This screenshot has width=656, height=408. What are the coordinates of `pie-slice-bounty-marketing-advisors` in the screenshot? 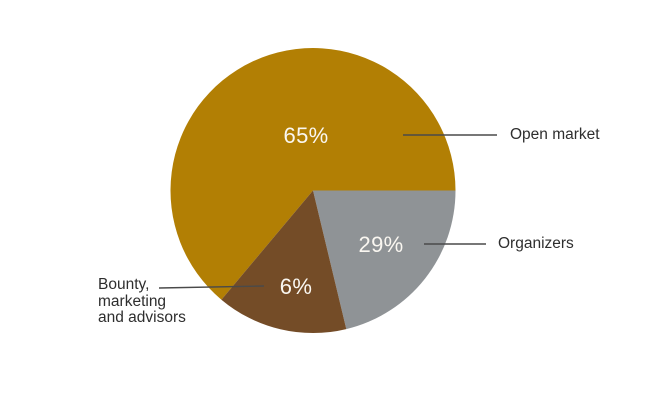 It's located at (284, 262).